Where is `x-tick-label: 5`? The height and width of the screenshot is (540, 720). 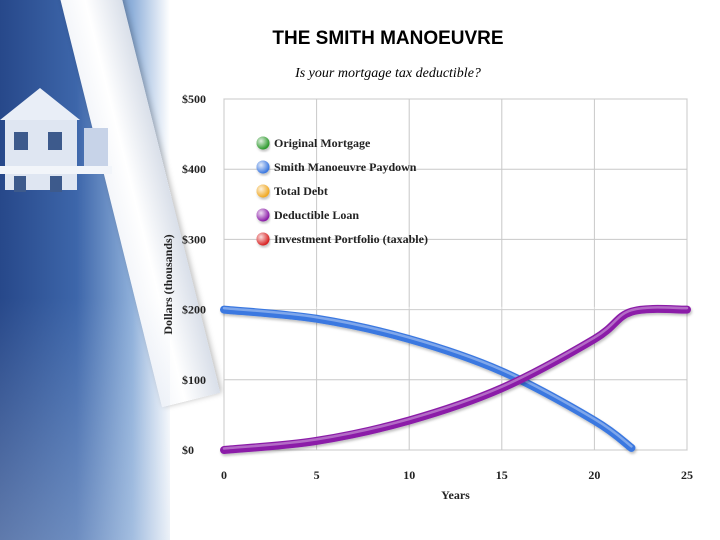
x-tick-label: 5 is located at coordinates (317, 475).